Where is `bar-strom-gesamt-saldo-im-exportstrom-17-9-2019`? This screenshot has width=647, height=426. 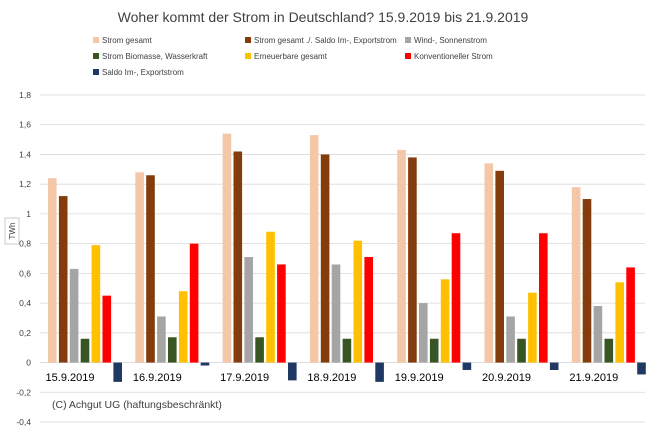 bar-strom-gesamt-saldo-im-exportstrom-17-9-2019 is located at coordinates (238, 257).